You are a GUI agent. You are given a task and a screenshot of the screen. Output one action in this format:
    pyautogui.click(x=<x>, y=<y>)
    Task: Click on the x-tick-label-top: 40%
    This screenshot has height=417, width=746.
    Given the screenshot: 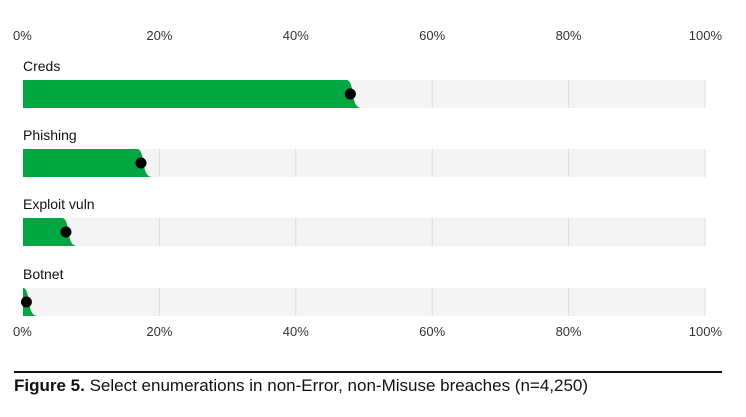 What is the action you would take?
    pyautogui.click(x=296, y=35)
    